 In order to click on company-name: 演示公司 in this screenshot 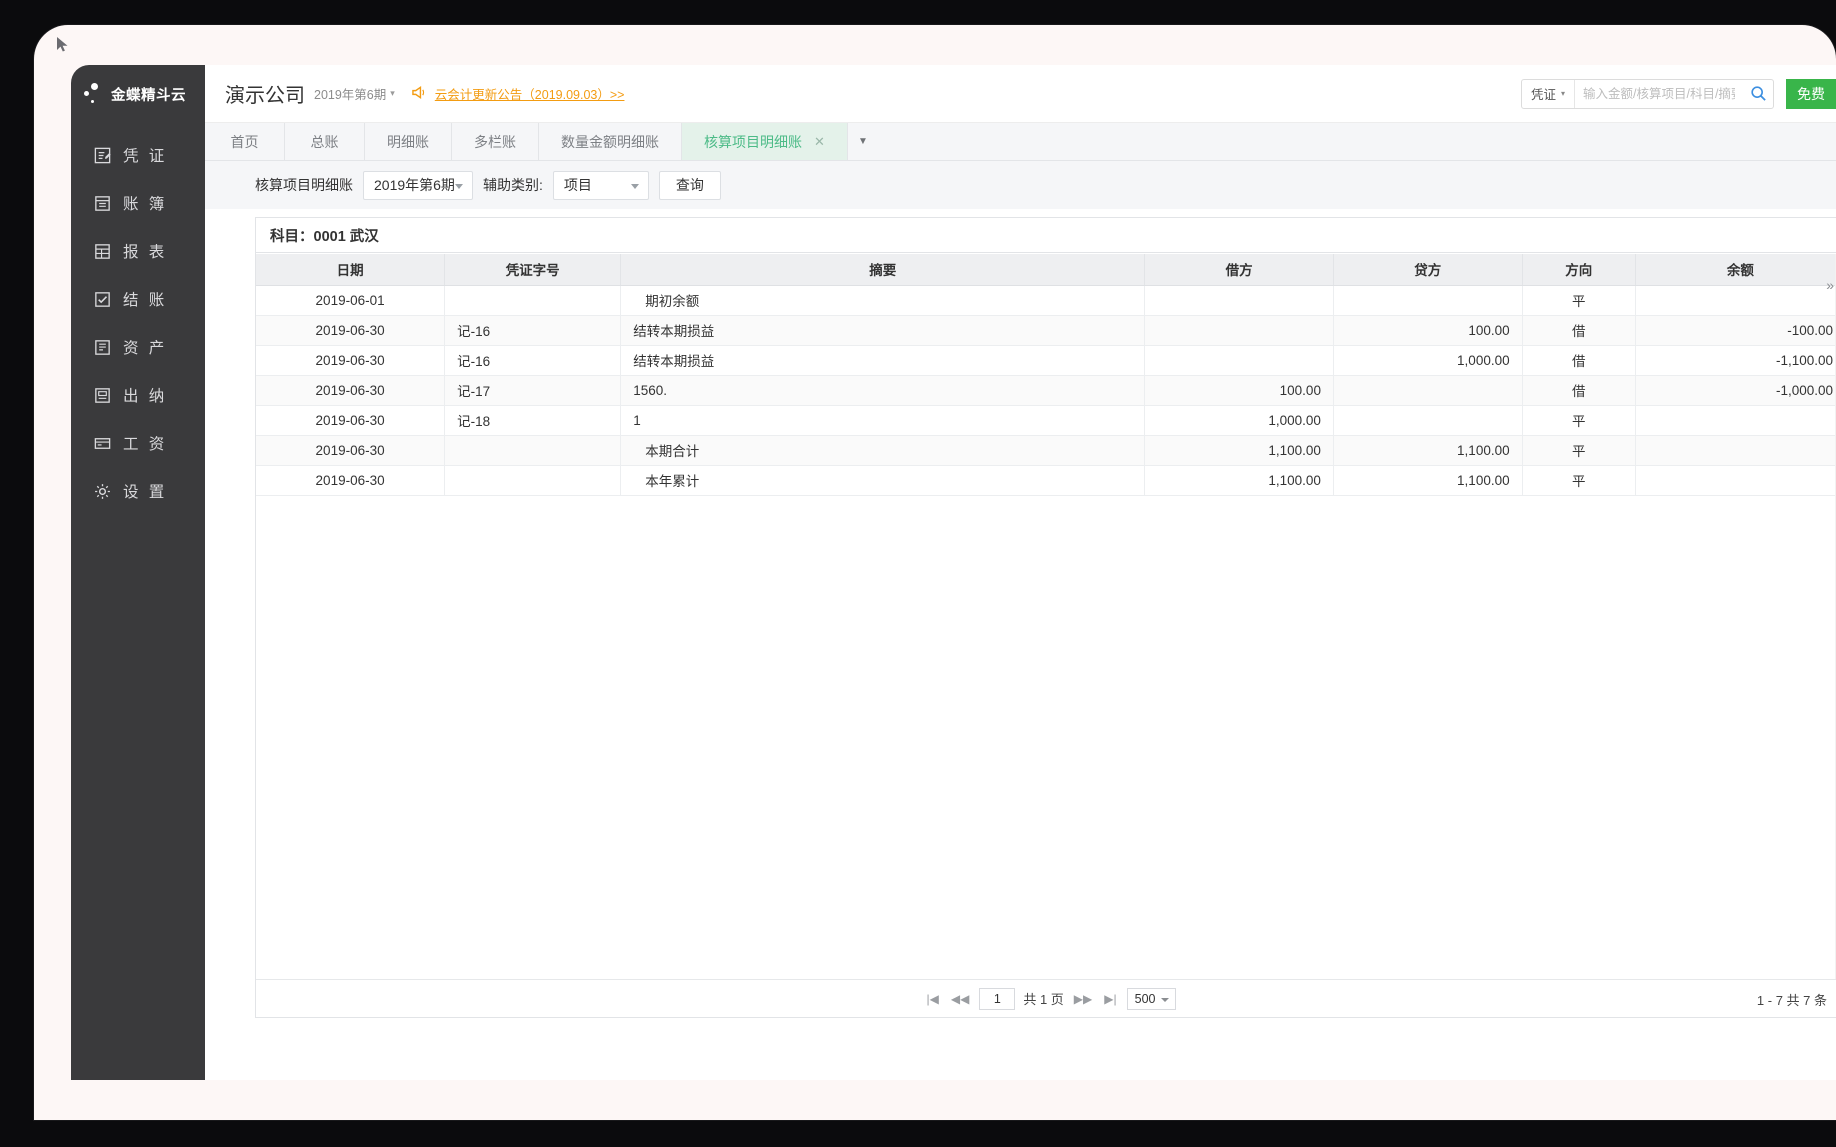, I will do `click(265, 96)`.